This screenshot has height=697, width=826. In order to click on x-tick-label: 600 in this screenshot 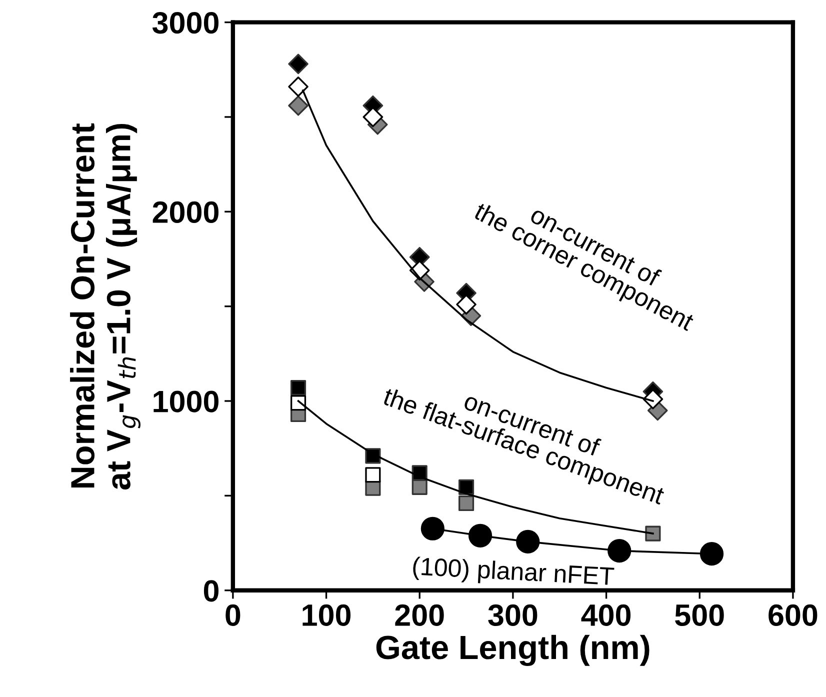, I will do `click(793, 615)`.